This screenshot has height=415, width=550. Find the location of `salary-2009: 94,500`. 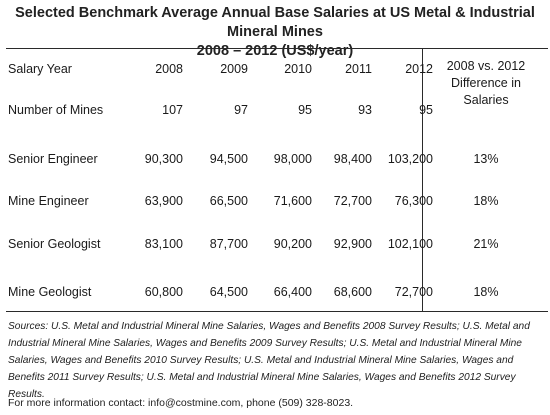

salary-2009: 94,500 is located at coordinates (228, 159).